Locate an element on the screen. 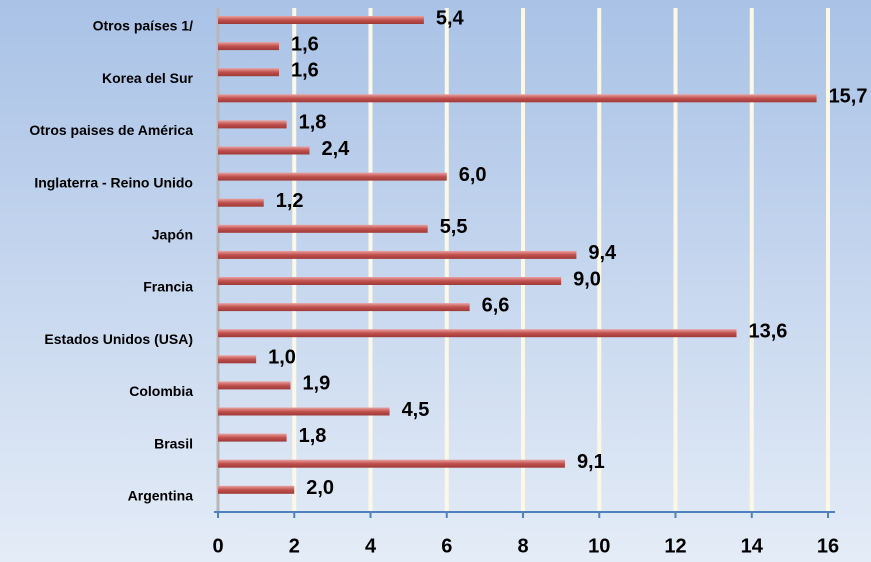 The image size is (871, 562). x-tick-label: 14 is located at coordinates (752, 546).